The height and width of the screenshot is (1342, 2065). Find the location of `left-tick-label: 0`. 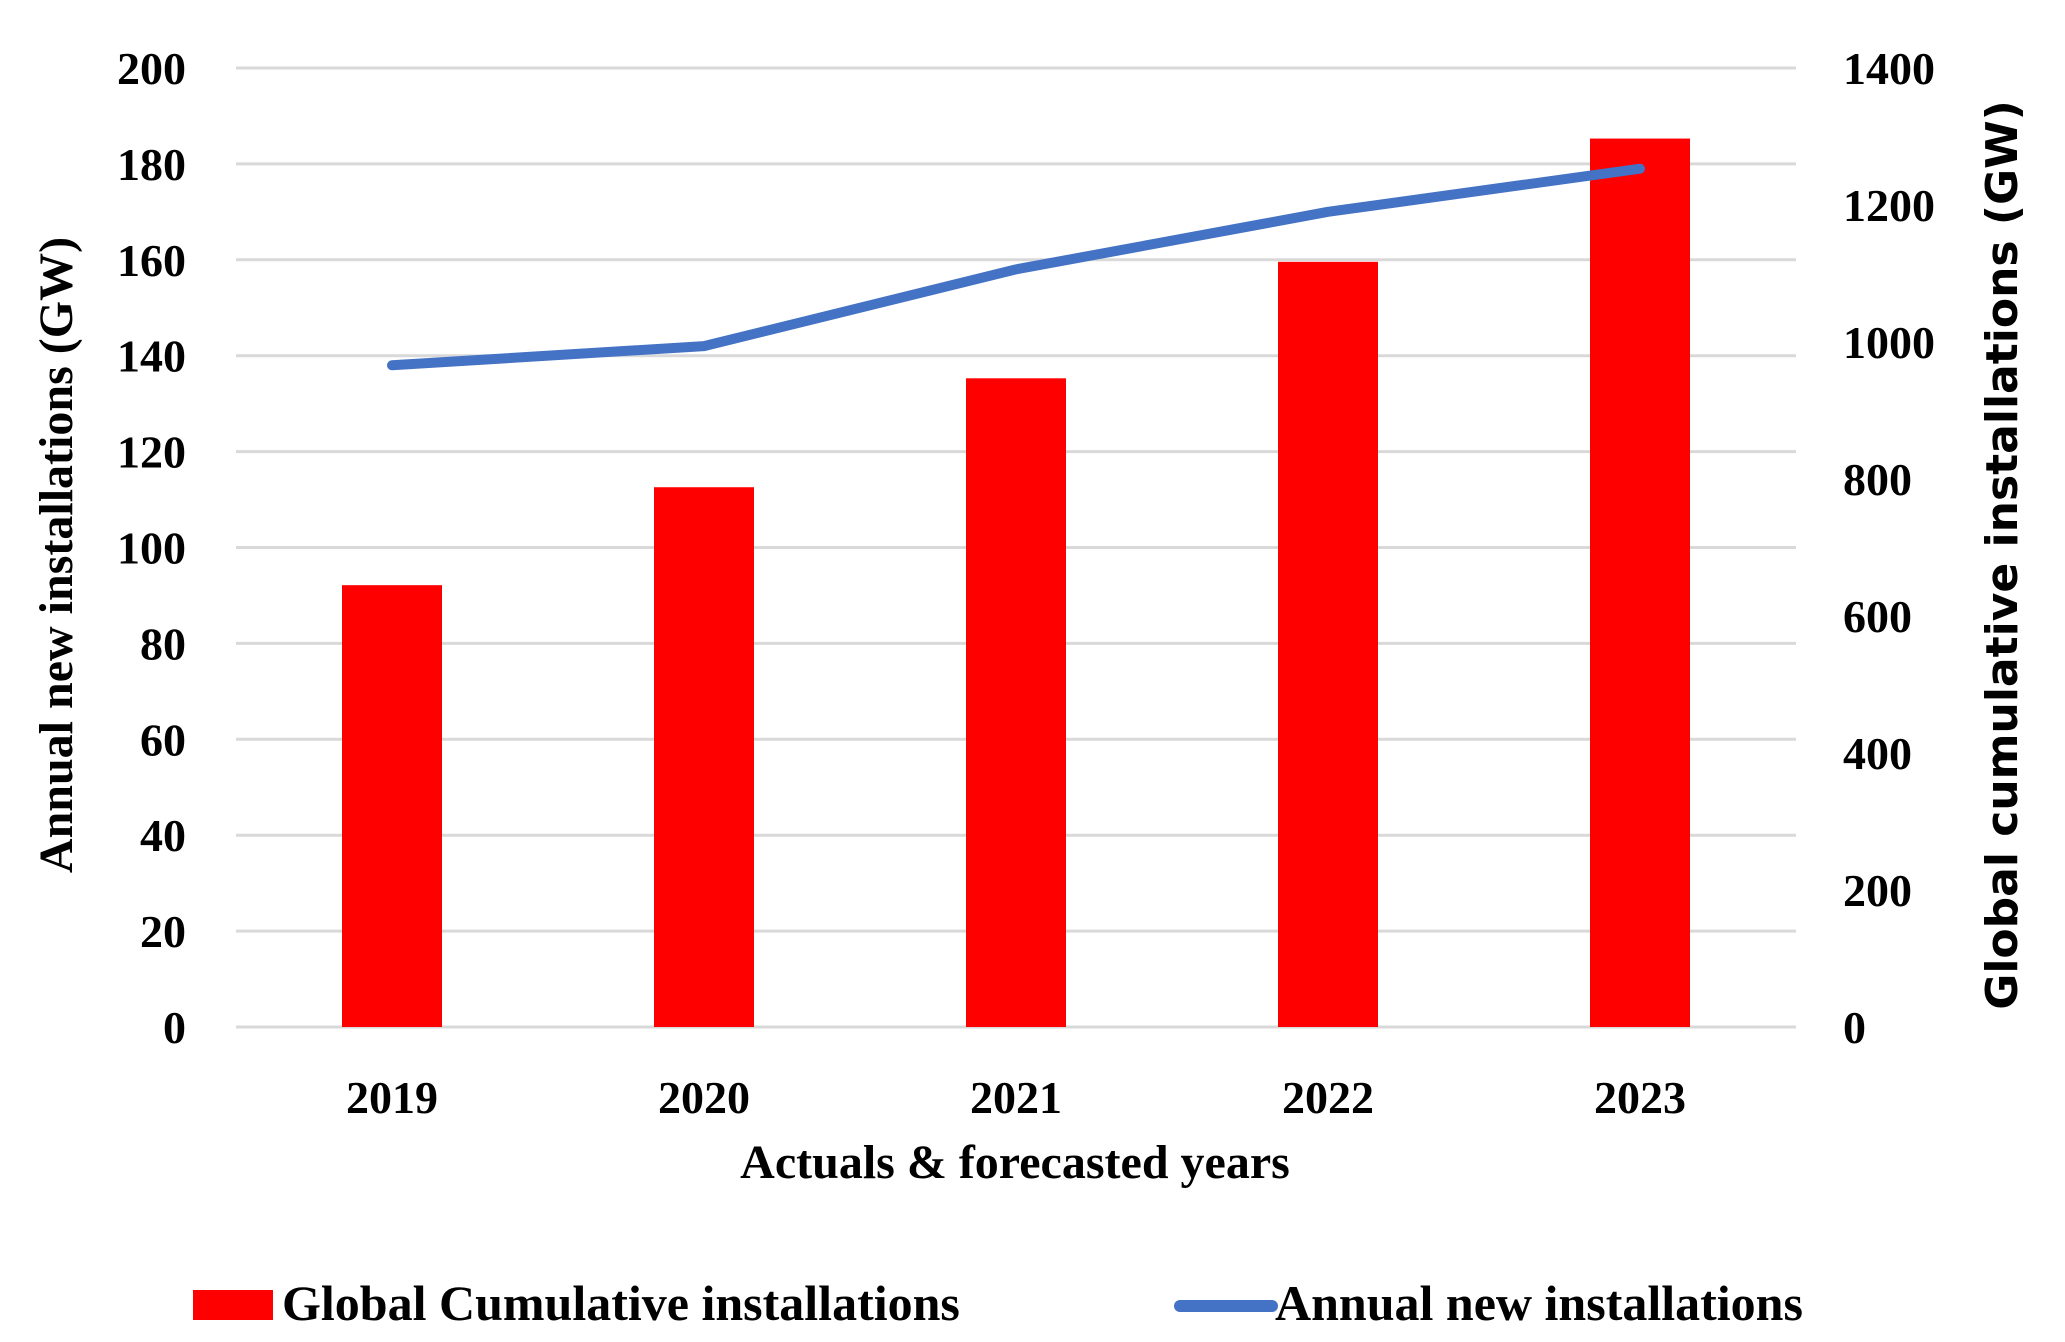

left-tick-label: 0 is located at coordinates (174, 1027).